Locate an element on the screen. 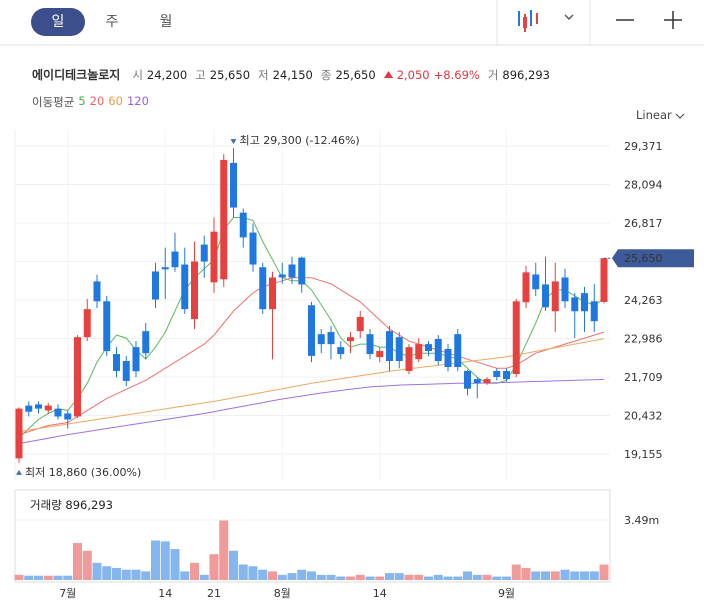 This screenshot has height=606, width=704. stat-value: 25,650 is located at coordinates (355, 75).